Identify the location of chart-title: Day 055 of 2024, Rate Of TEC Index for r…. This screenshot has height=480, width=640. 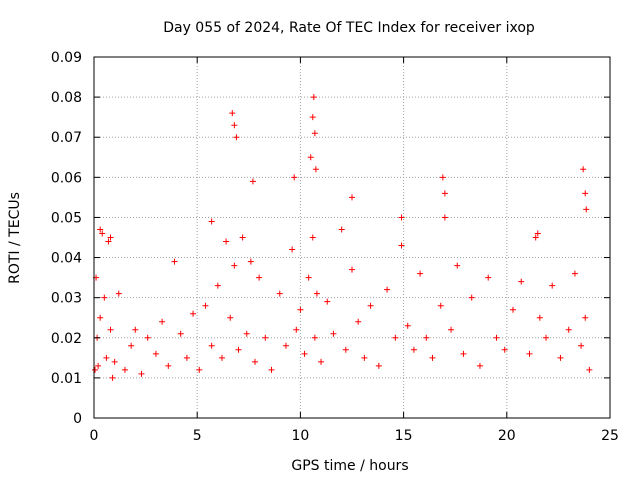
(349, 28).